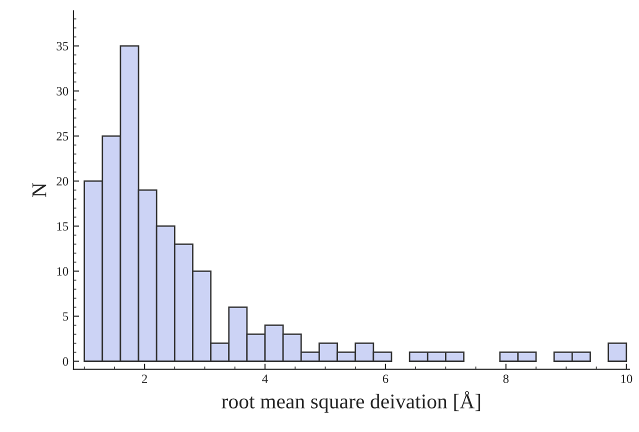 The width and height of the screenshot is (639, 432). Describe the element at coordinates (62, 136) in the screenshot. I see `y-tick-label: 25` at that location.